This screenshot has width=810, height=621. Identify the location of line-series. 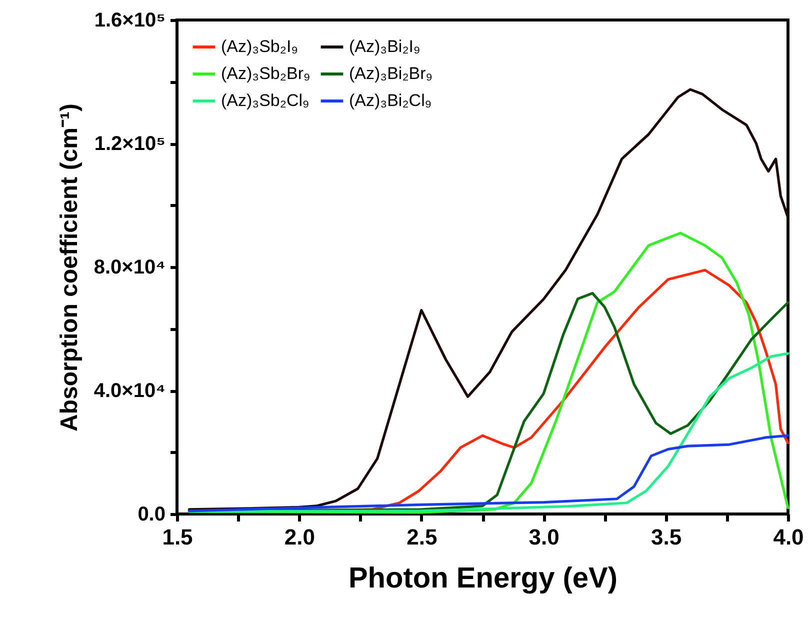
(489, 473).